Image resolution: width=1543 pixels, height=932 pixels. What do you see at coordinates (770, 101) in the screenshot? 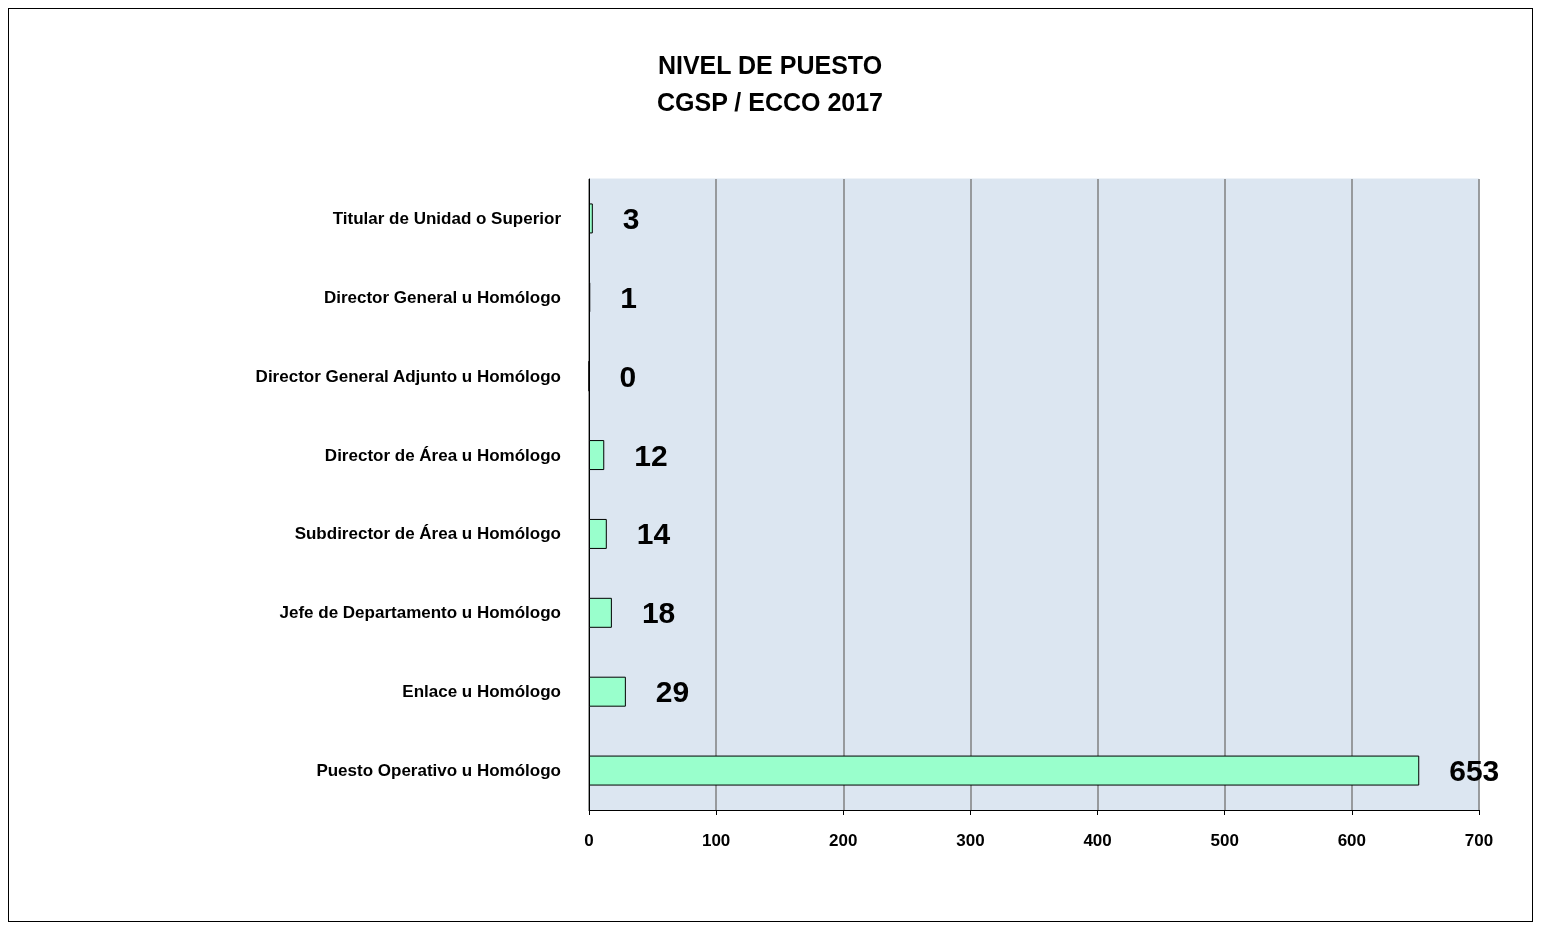
I see `chart-subtitle: CGSP / ECCO 2017` at bounding box center [770, 101].